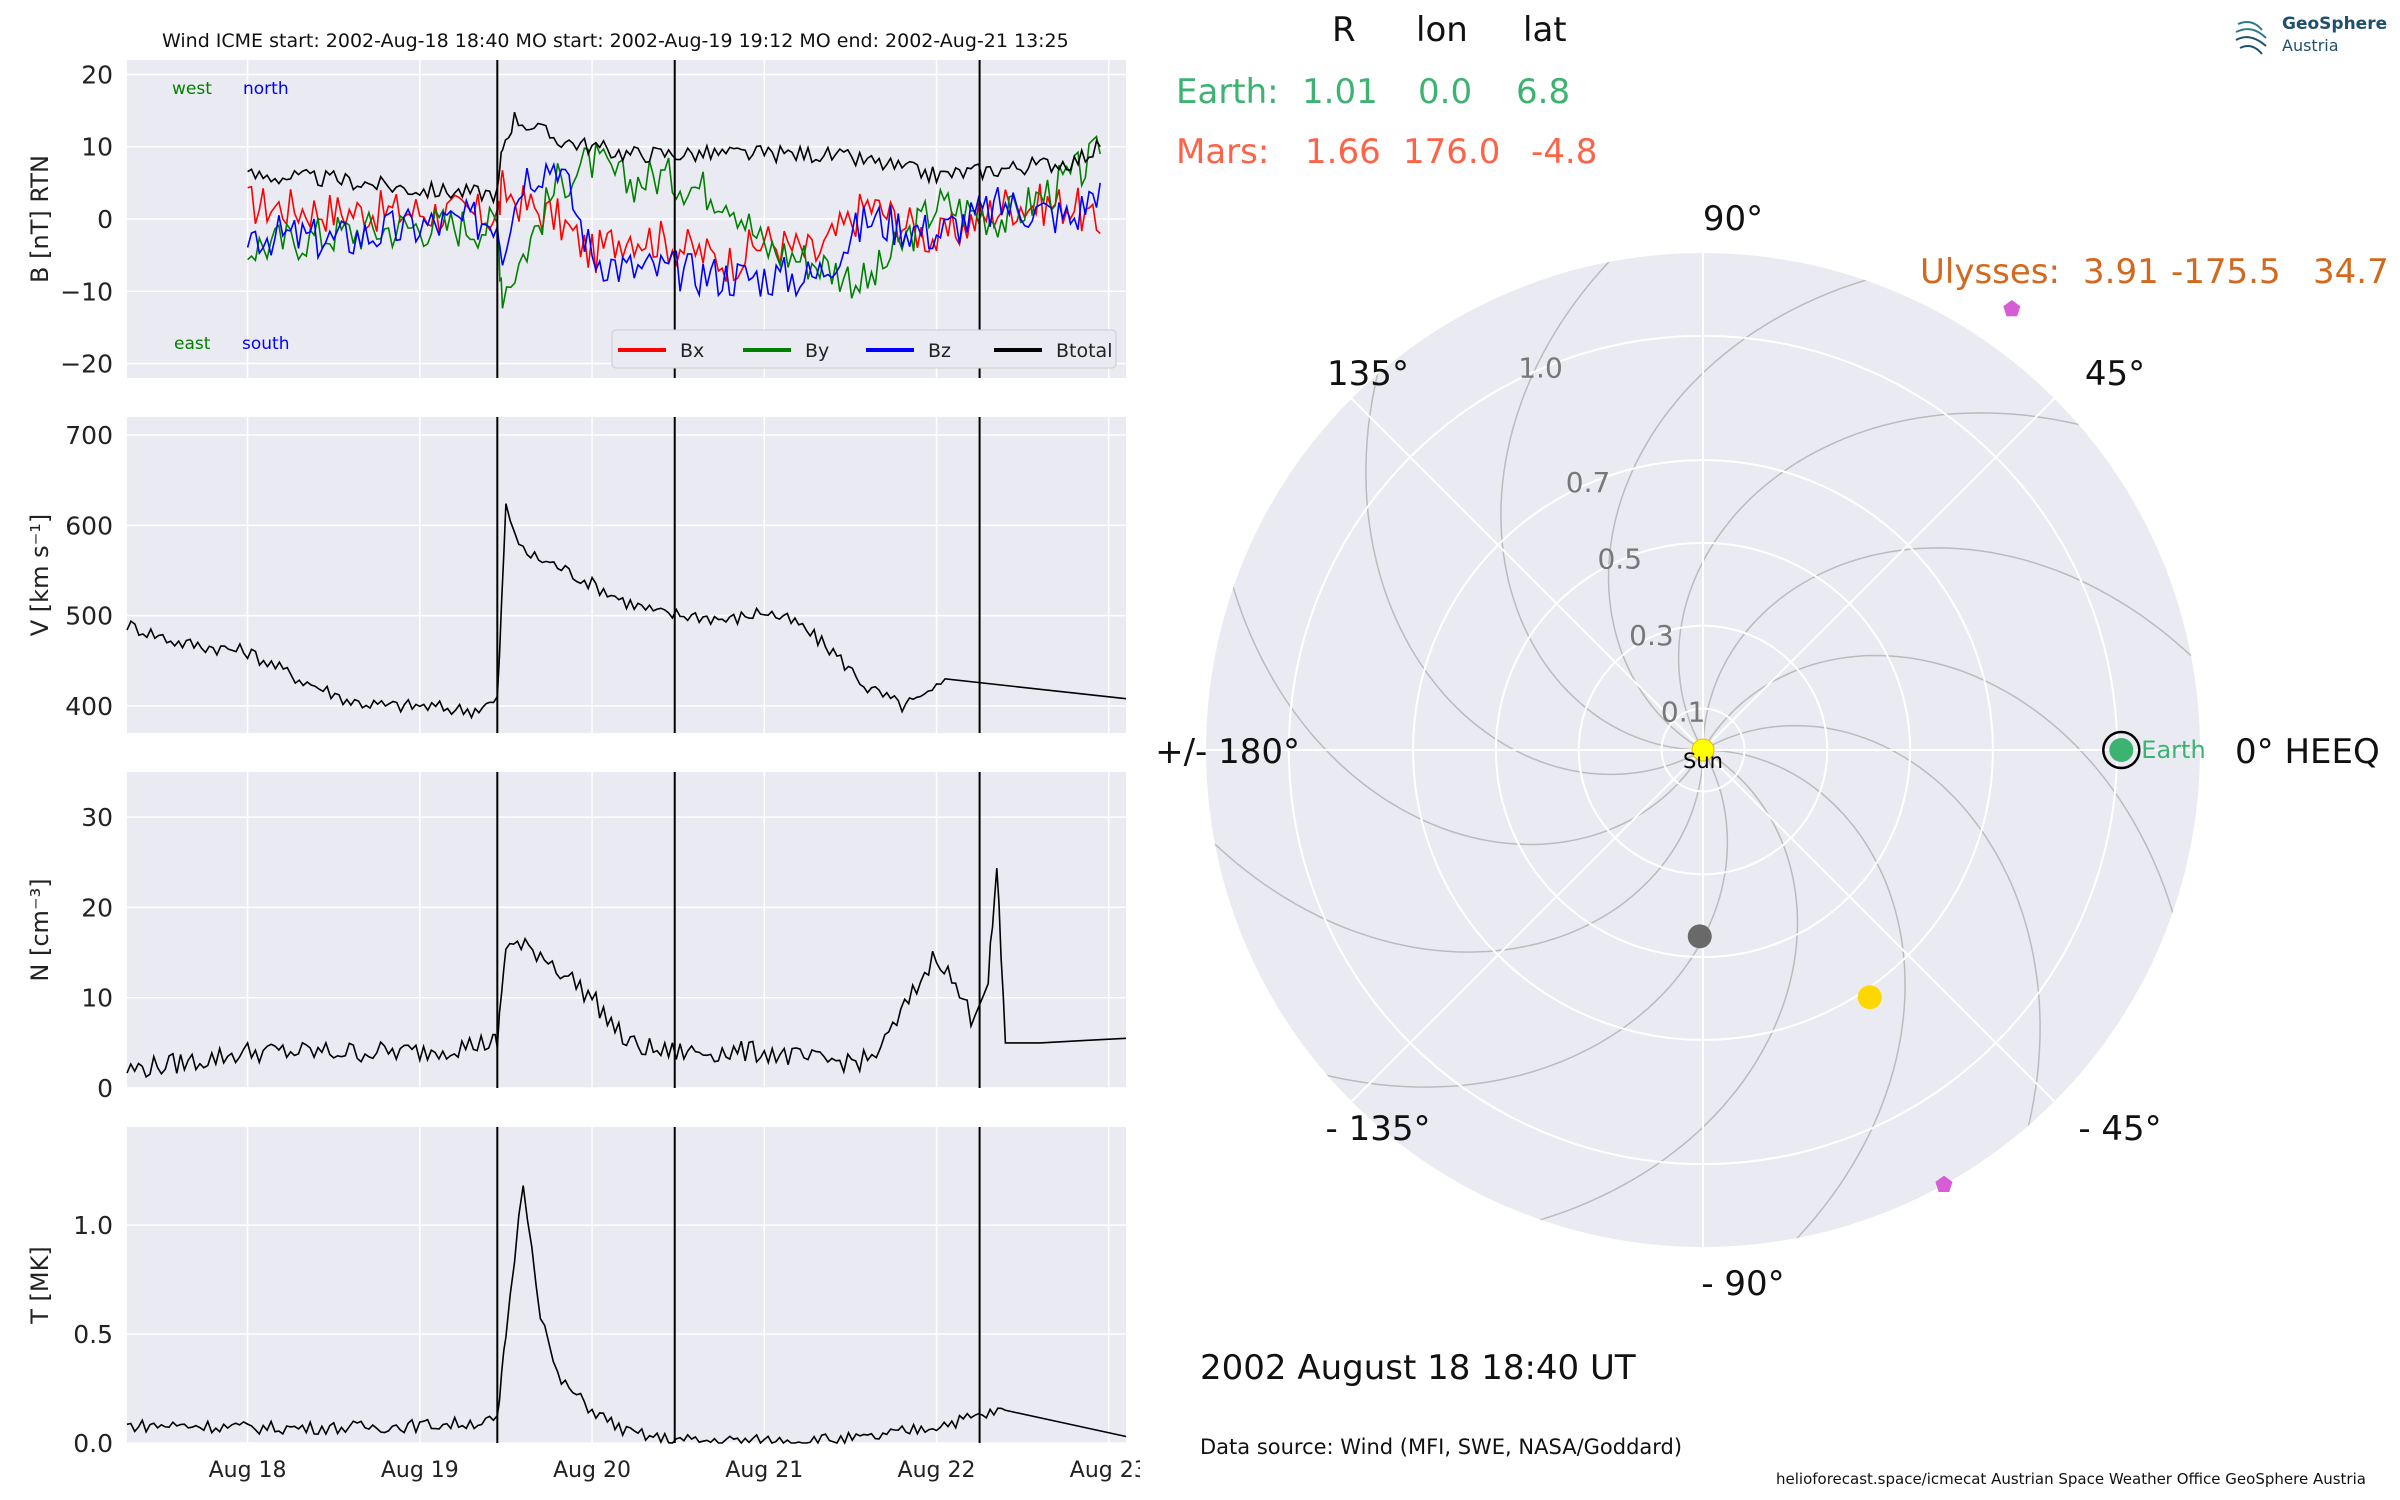 This screenshot has width=2400, height=1500. I want to click on y-axis-label: N [cm⁻³], so click(40, 929).